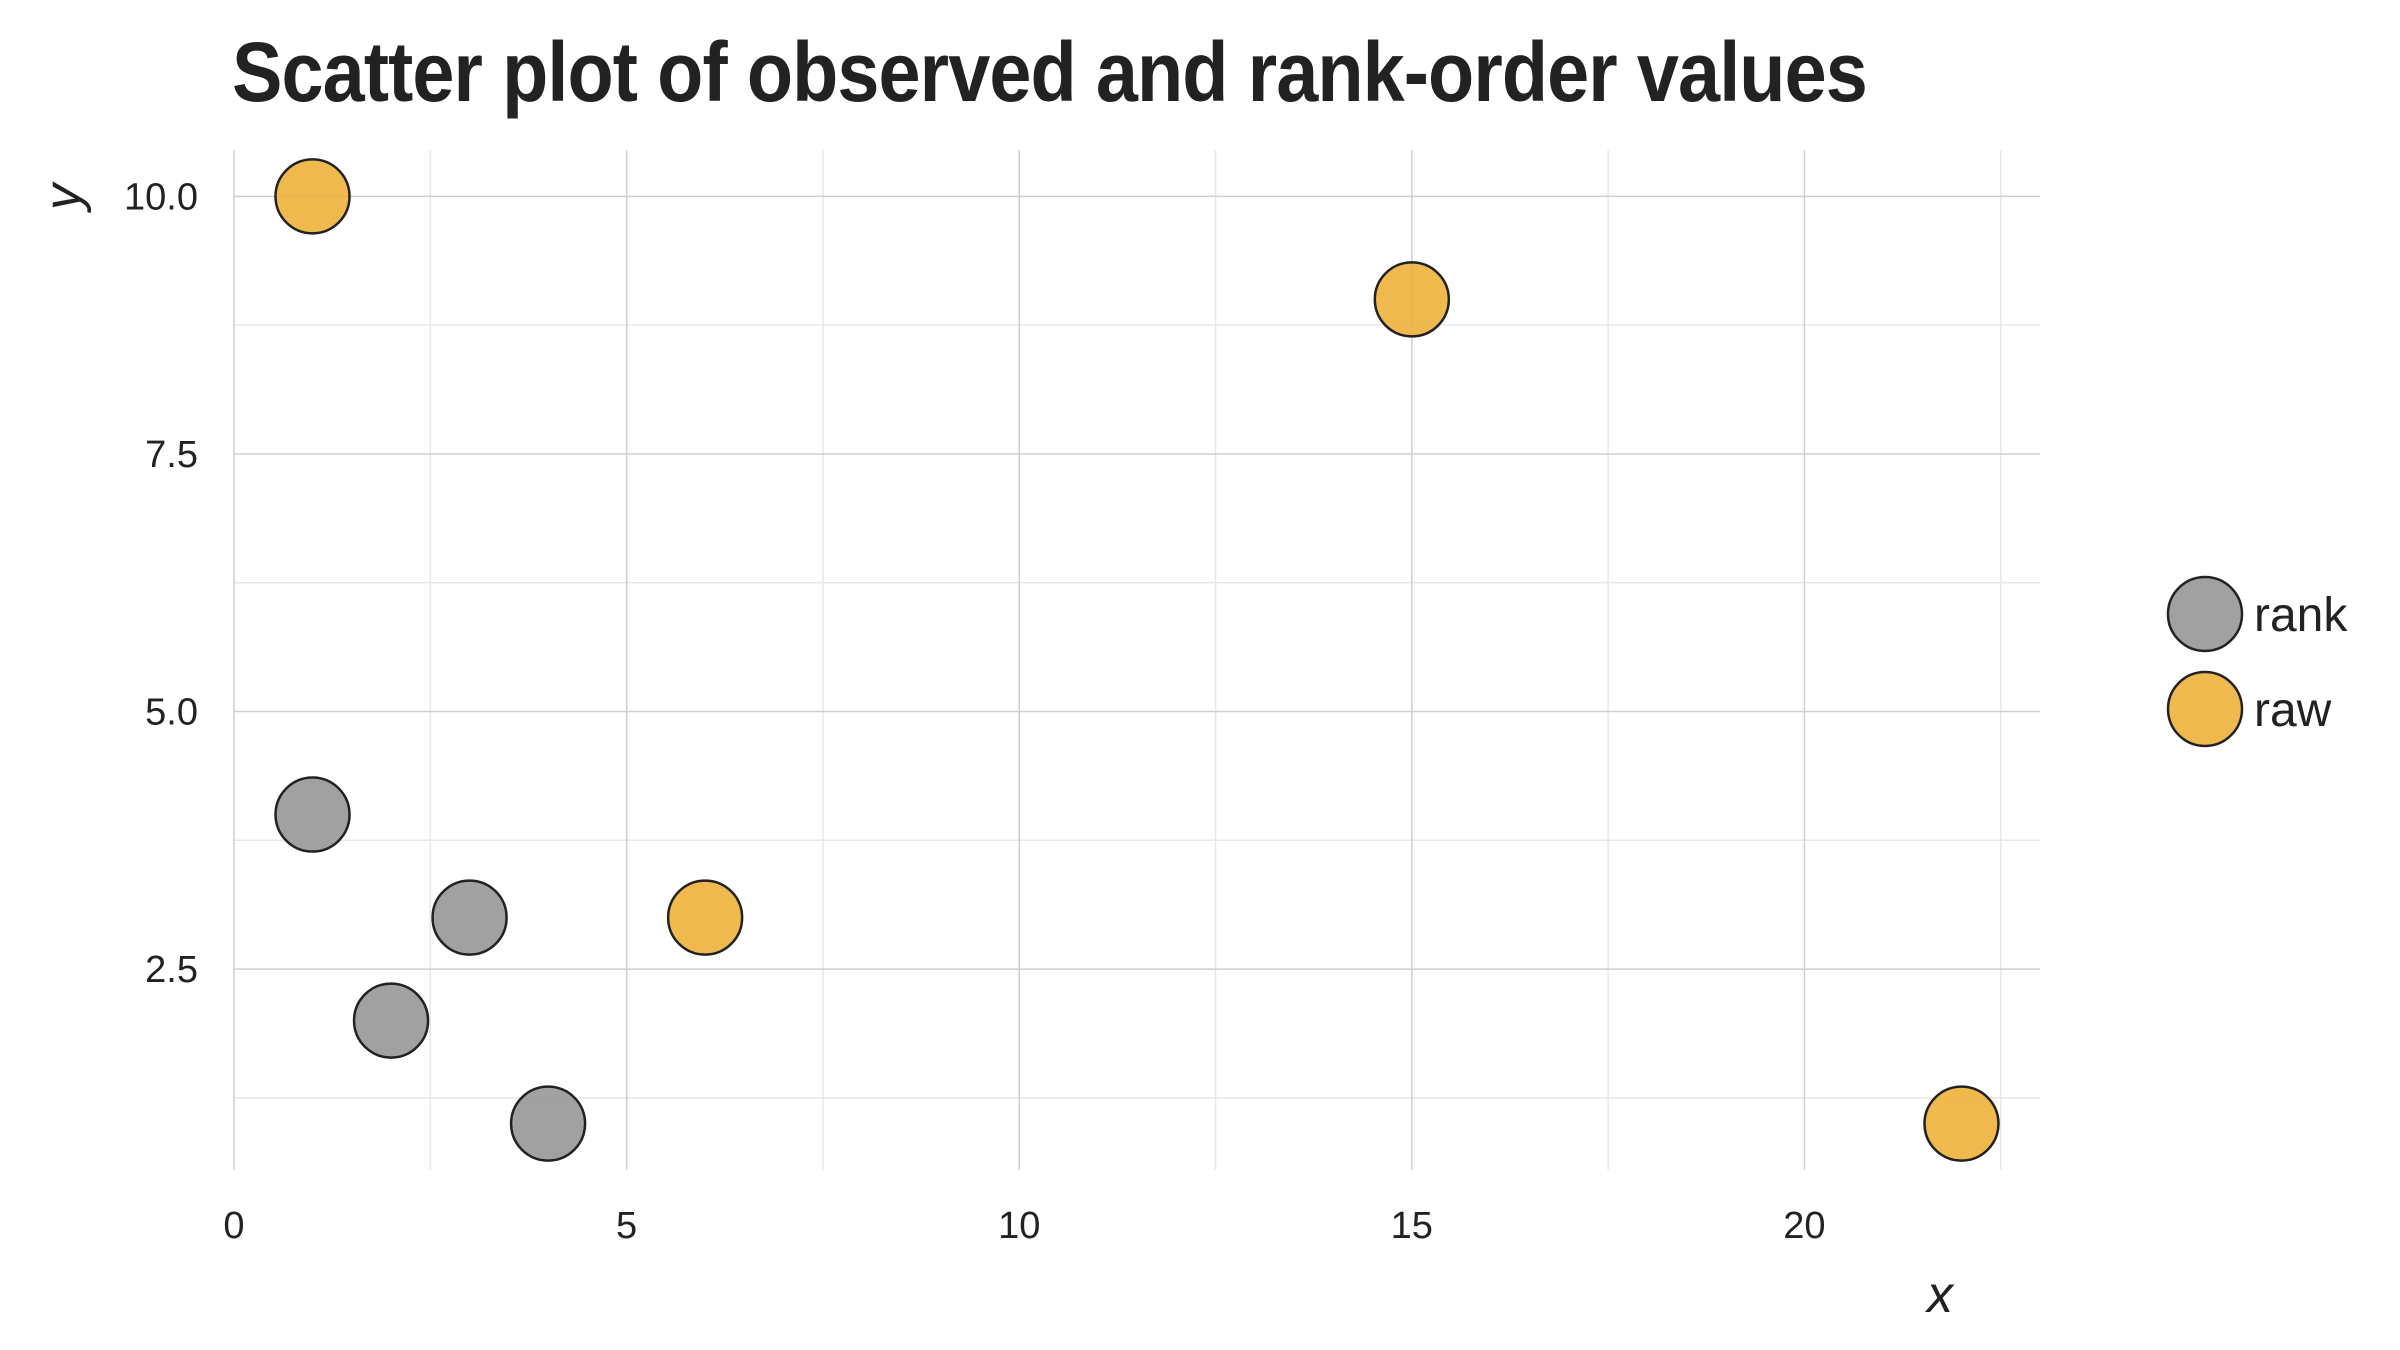 The height and width of the screenshot is (1350, 2400). I want to click on x-tick-label: 10, so click(1019, 1226).